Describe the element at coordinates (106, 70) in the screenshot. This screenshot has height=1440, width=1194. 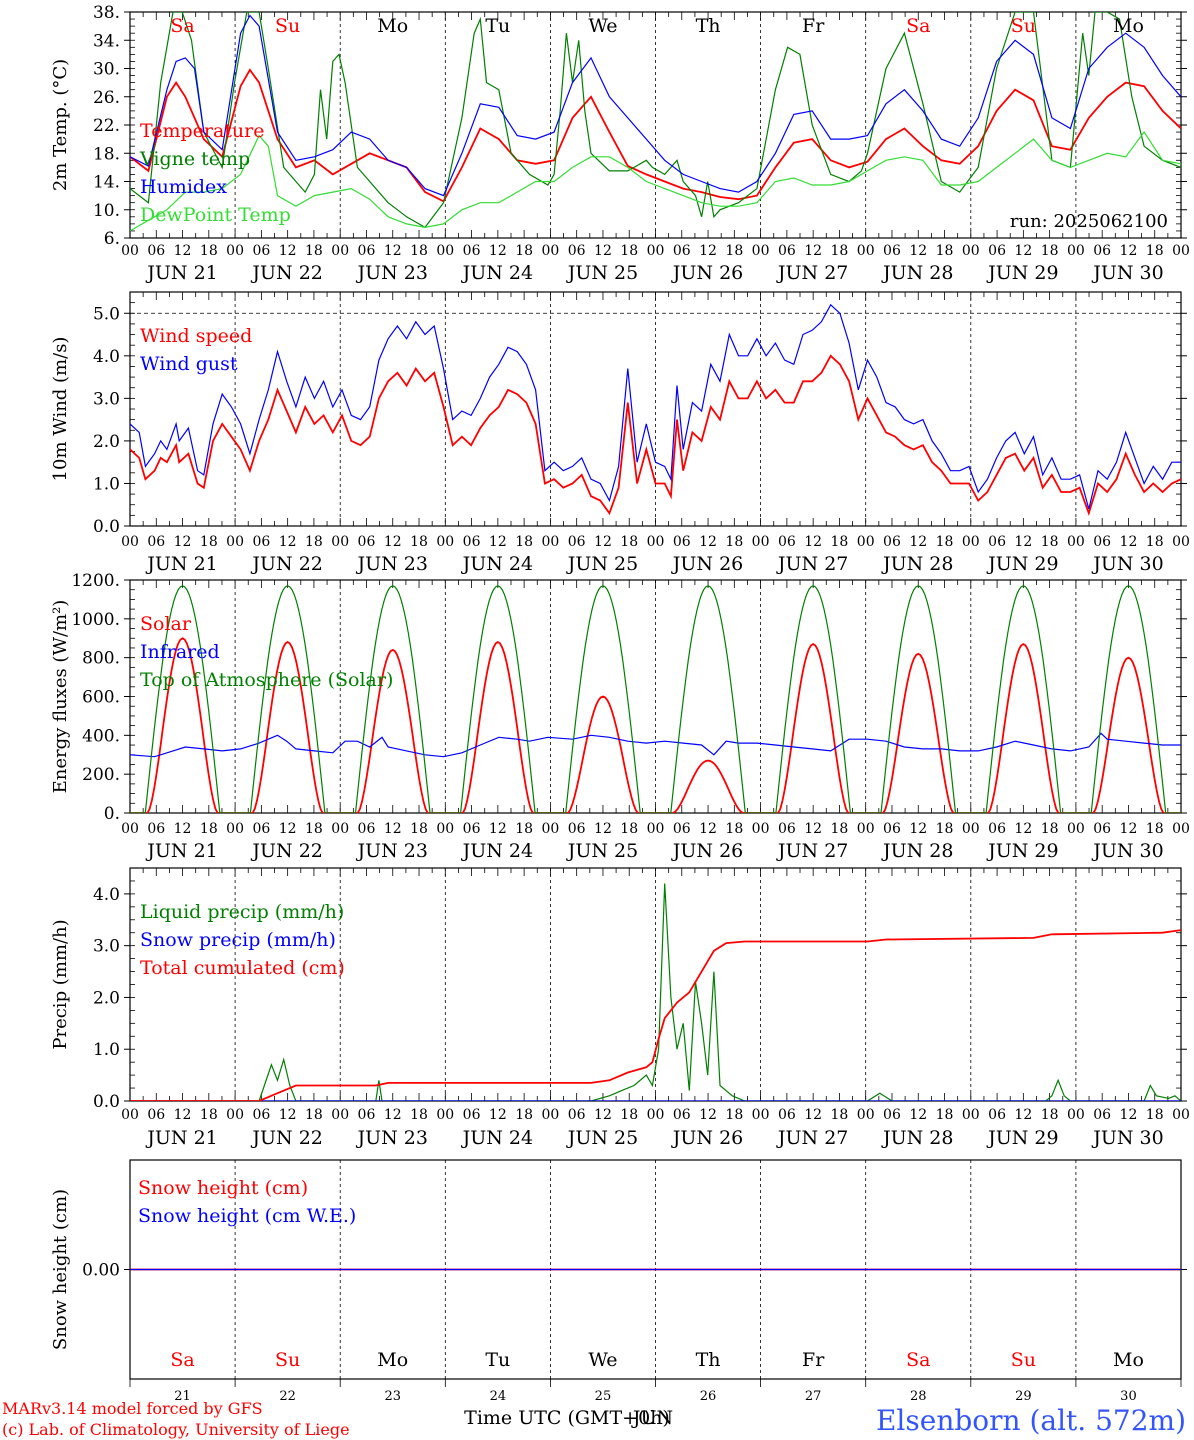
I see `y-tick-label: 30.` at that location.